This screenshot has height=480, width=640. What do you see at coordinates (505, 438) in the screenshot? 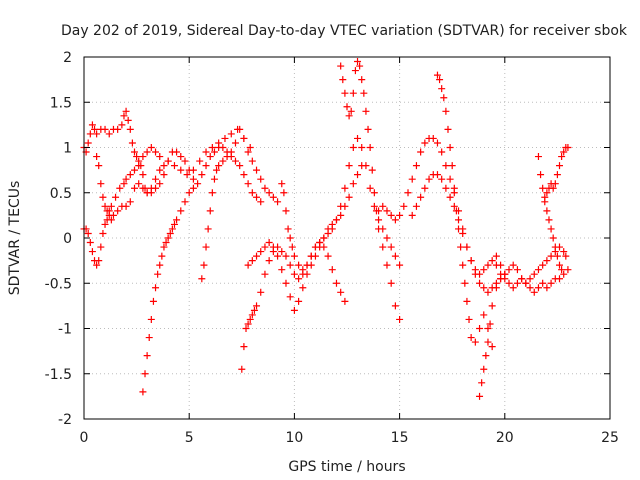
I see `x-tick-label: 20` at bounding box center [505, 438].